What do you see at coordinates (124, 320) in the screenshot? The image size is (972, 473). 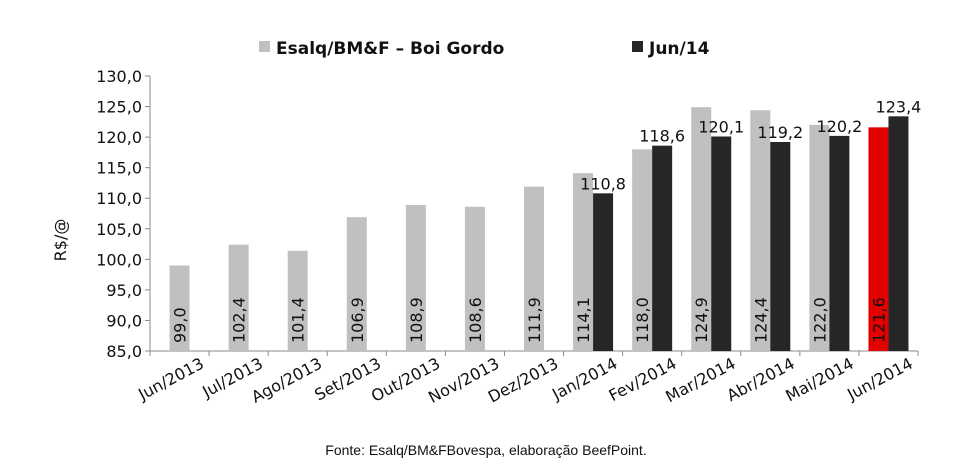 I see `y-tick-label: 90,0` at bounding box center [124, 320].